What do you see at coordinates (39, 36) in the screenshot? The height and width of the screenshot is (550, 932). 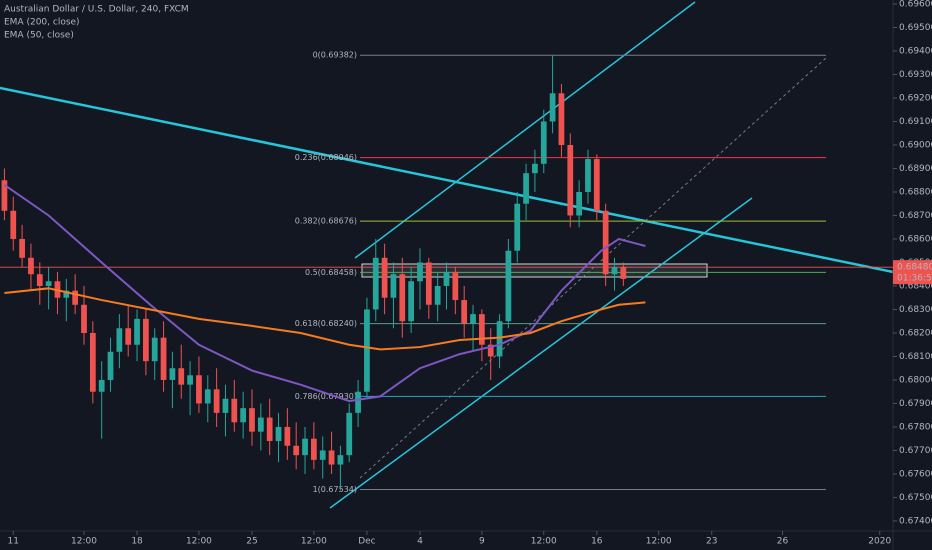 I see `indicator-label: EMA (50, close)` at bounding box center [39, 36].